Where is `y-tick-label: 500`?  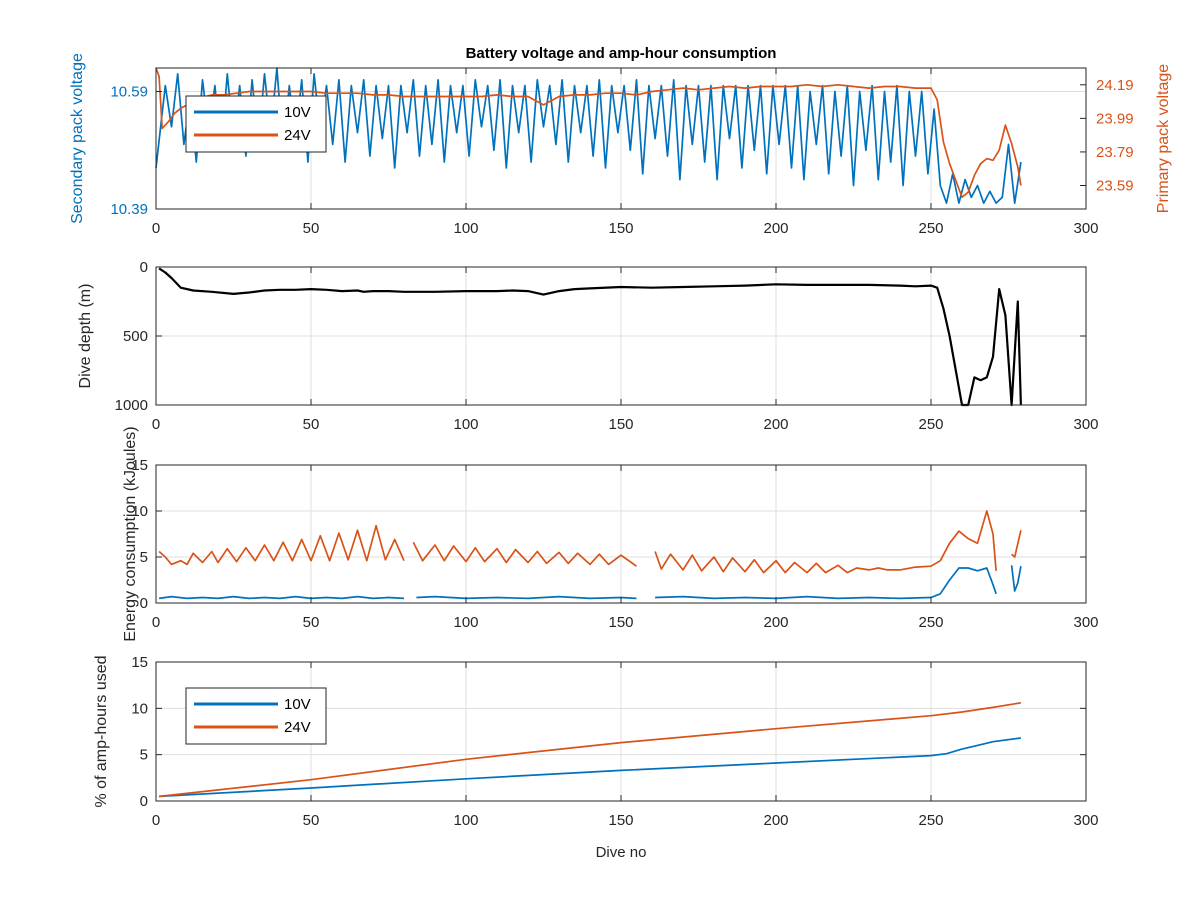 y-tick-label: 500 is located at coordinates (135, 336).